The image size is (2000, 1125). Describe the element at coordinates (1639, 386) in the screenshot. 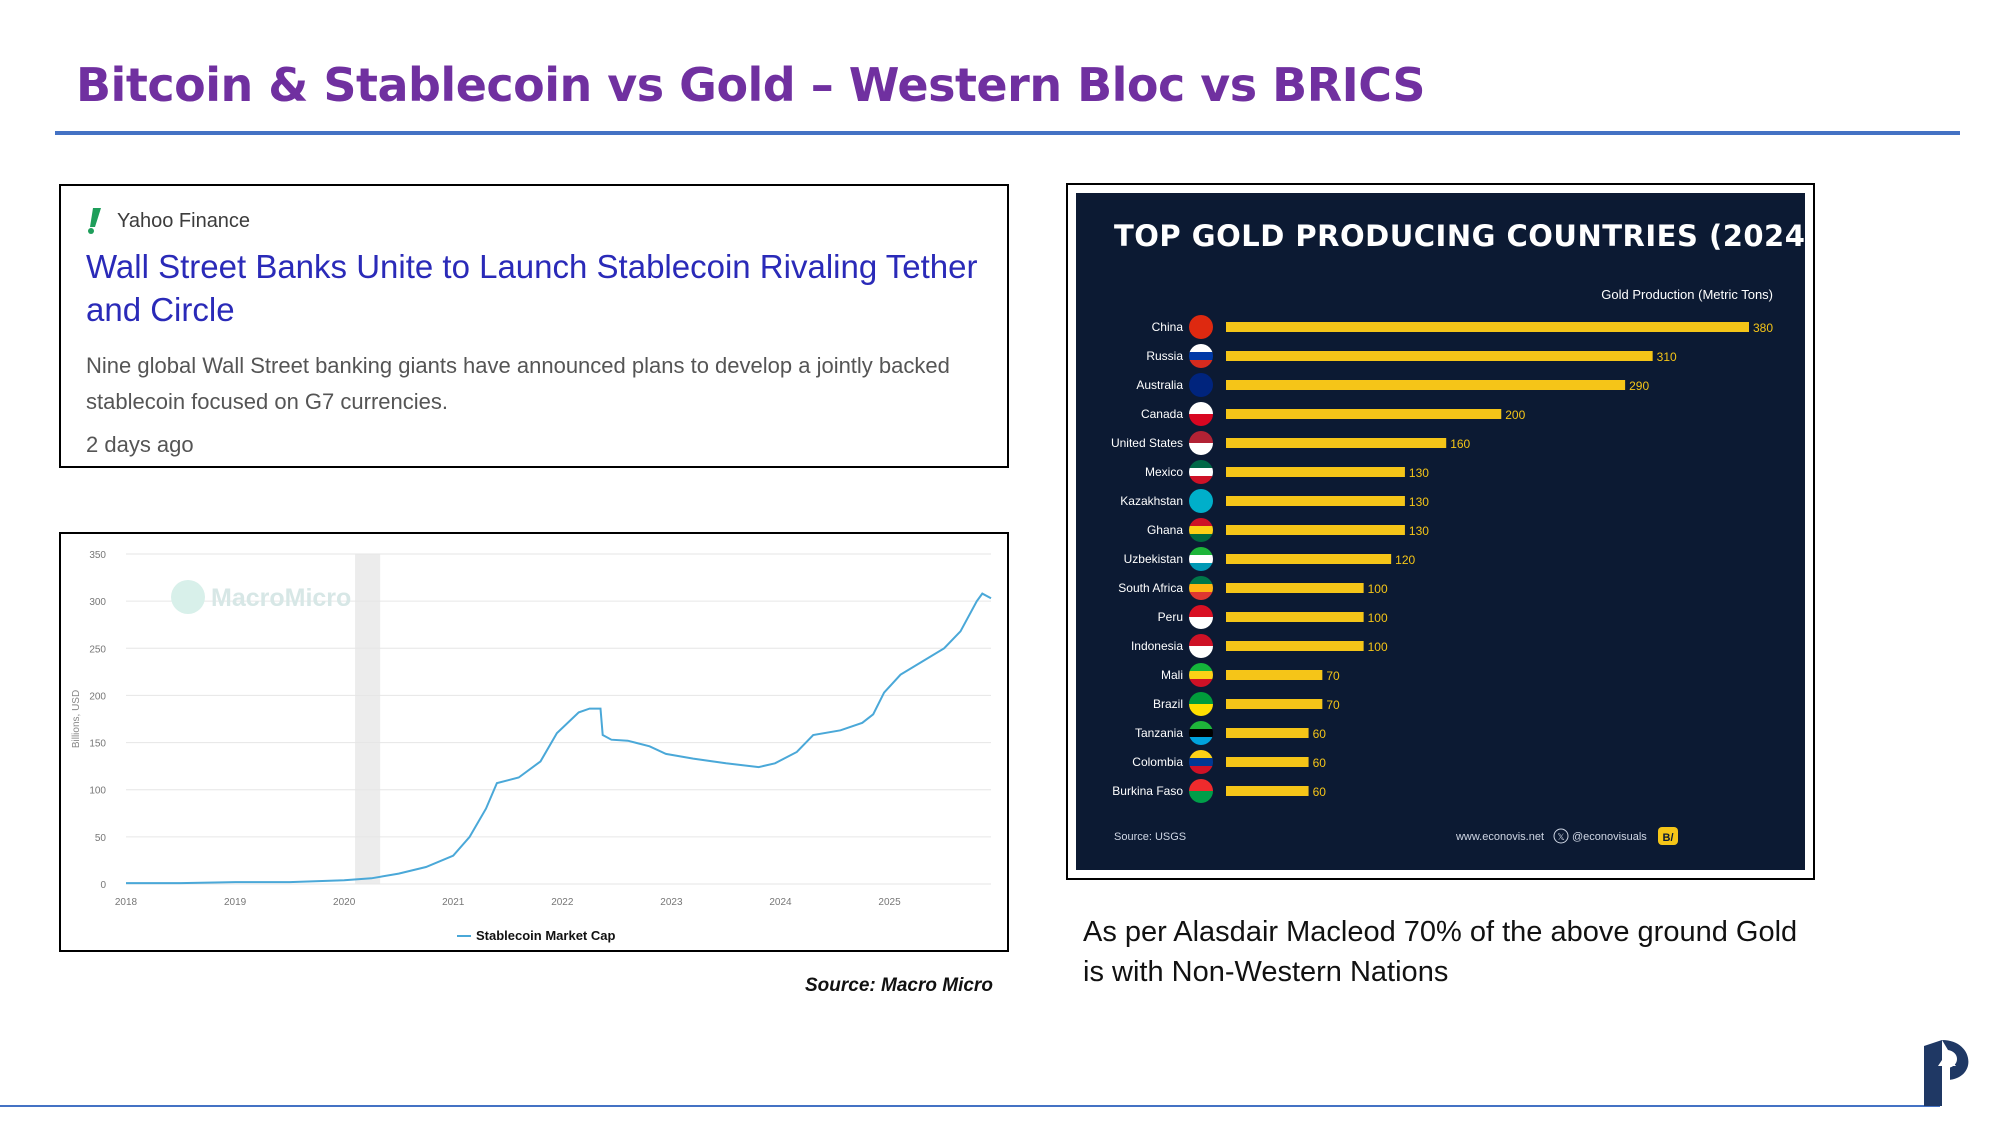

I see `bar-value-label: 290` at that location.